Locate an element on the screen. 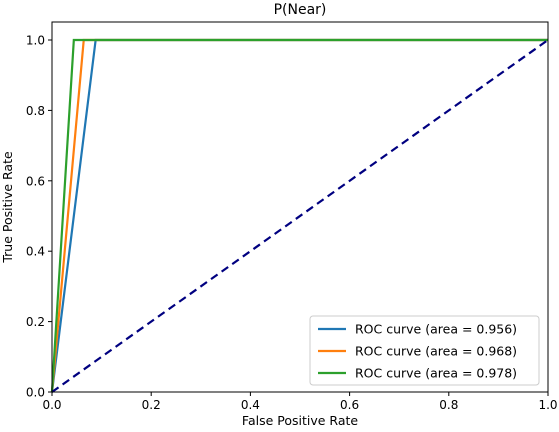  y-axis: 0.0 0.2 0.4 0.6 0.8 1.0 is located at coordinates (39, 217).